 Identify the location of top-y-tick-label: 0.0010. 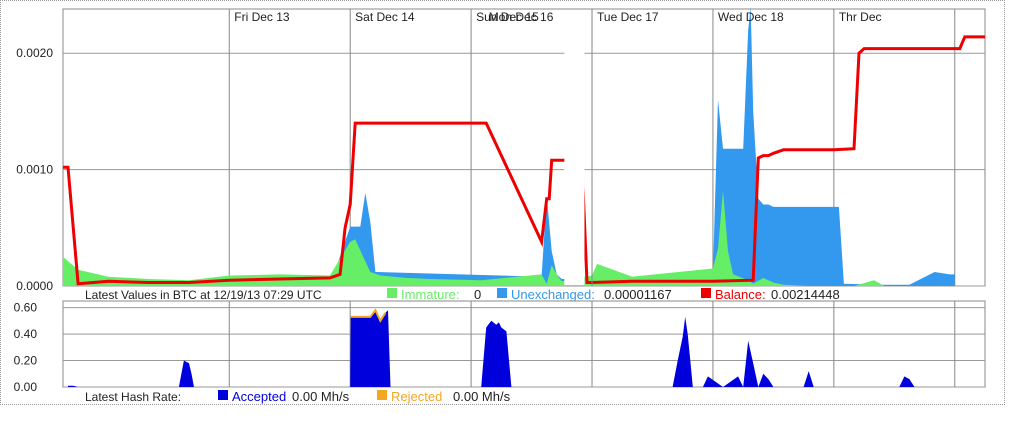
(34, 170).